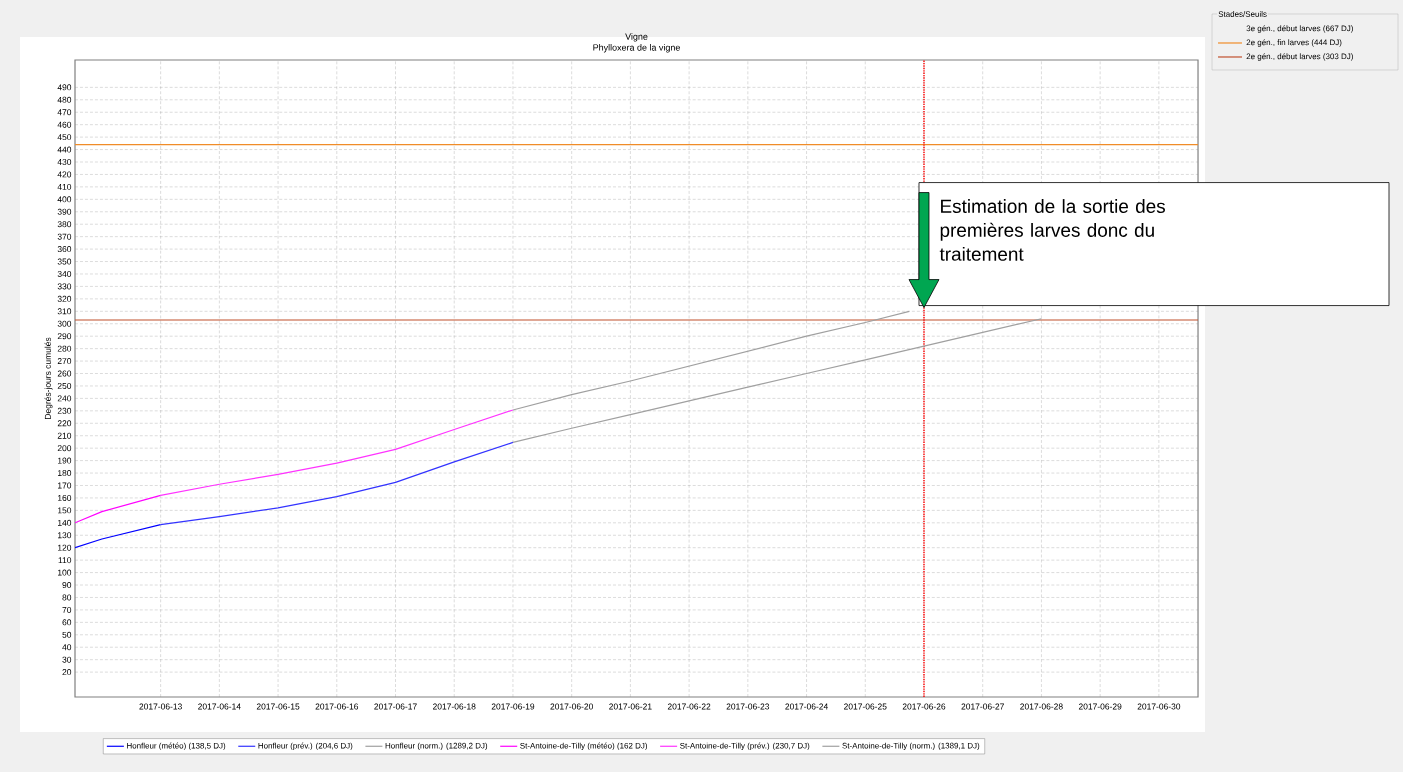 The height and width of the screenshot is (772, 1403). What do you see at coordinates (64, 298) in the screenshot?
I see `y-tick-label: 320` at bounding box center [64, 298].